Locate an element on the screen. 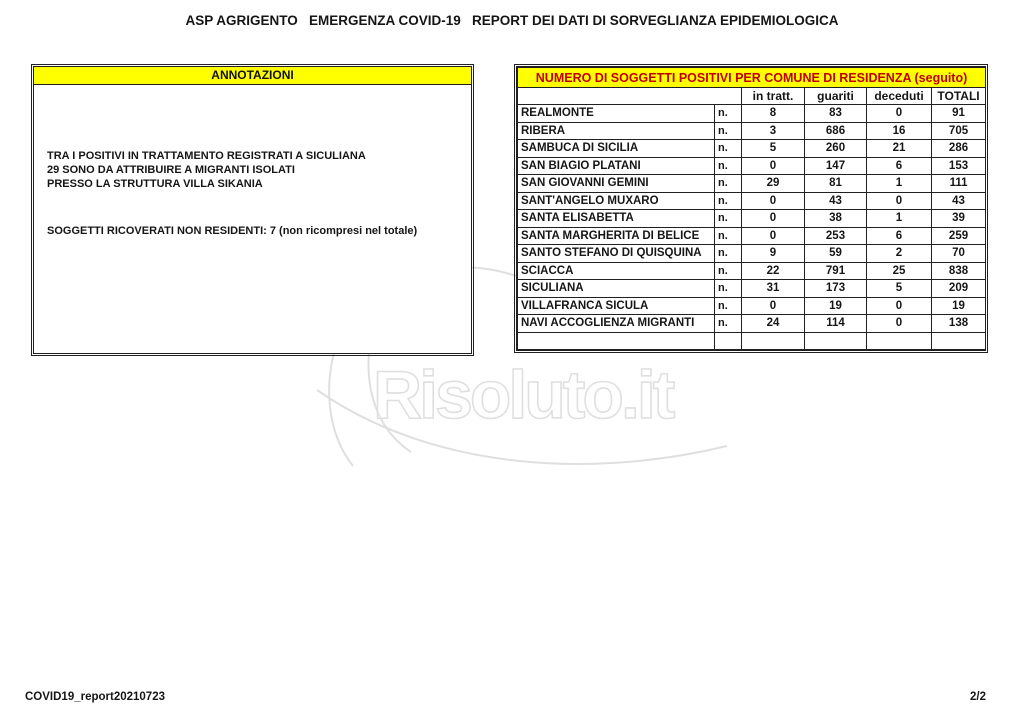  comune-cell: SANTA MARGHERITA DI BELICE is located at coordinates (616, 235).